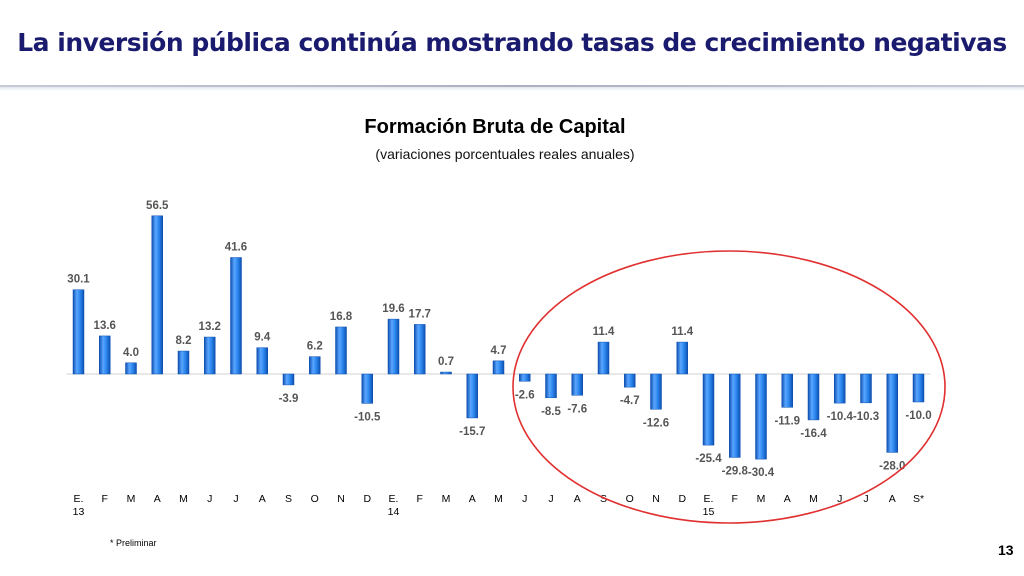  Describe the element at coordinates (210, 327) in the screenshot. I see `value-label: 13.2` at that location.